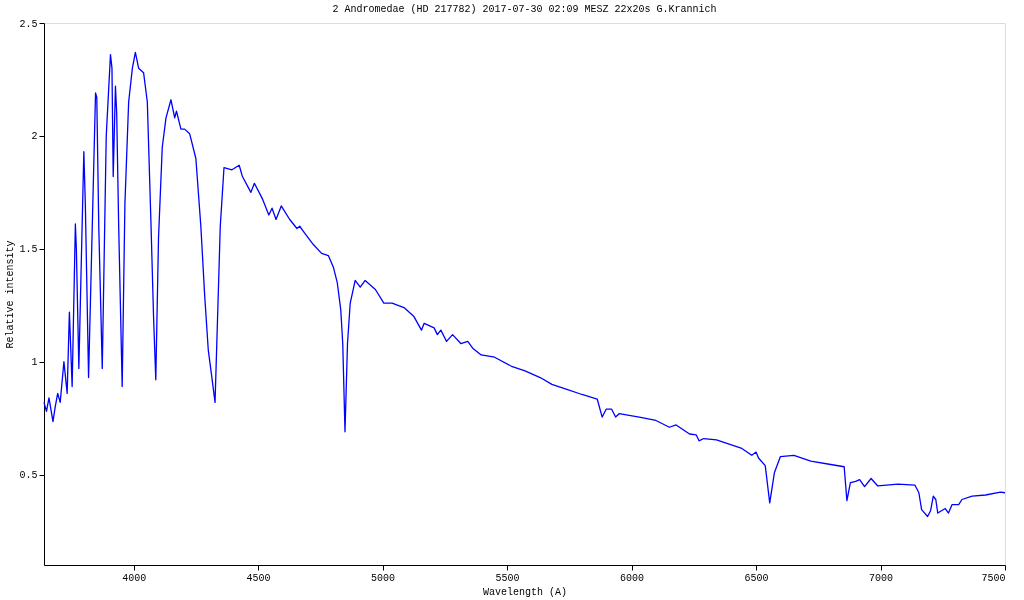  I want to click on y-axis-title: Relative intensity, so click(11, 294).